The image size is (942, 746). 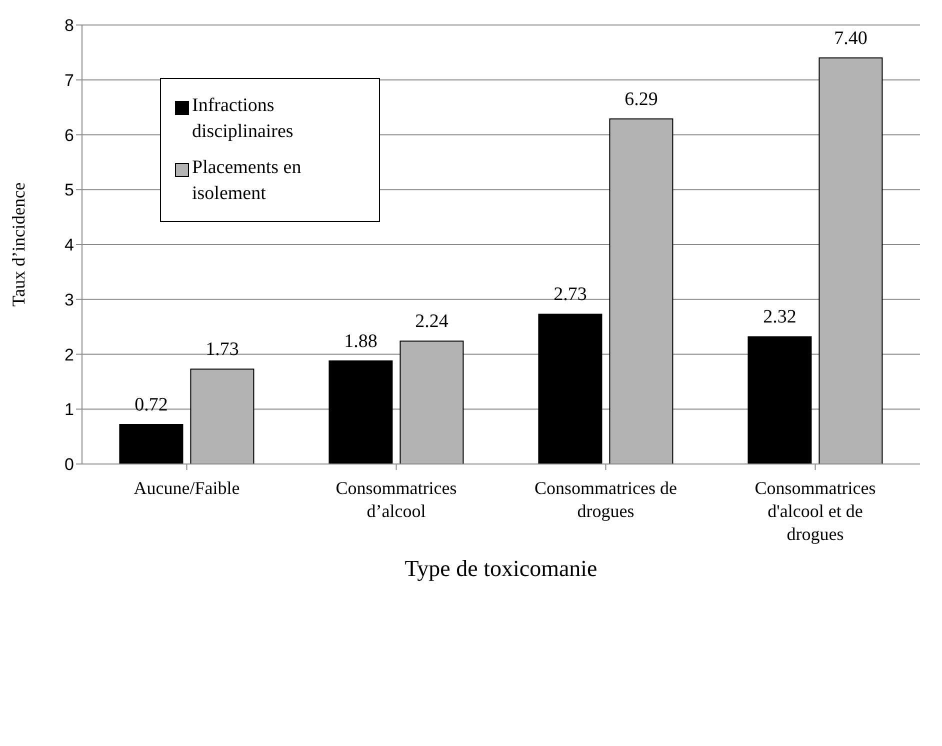 What do you see at coordinates (432, 321) in the screenshot?
I see `data-label: 2.24` at bounding box center [432, 321].